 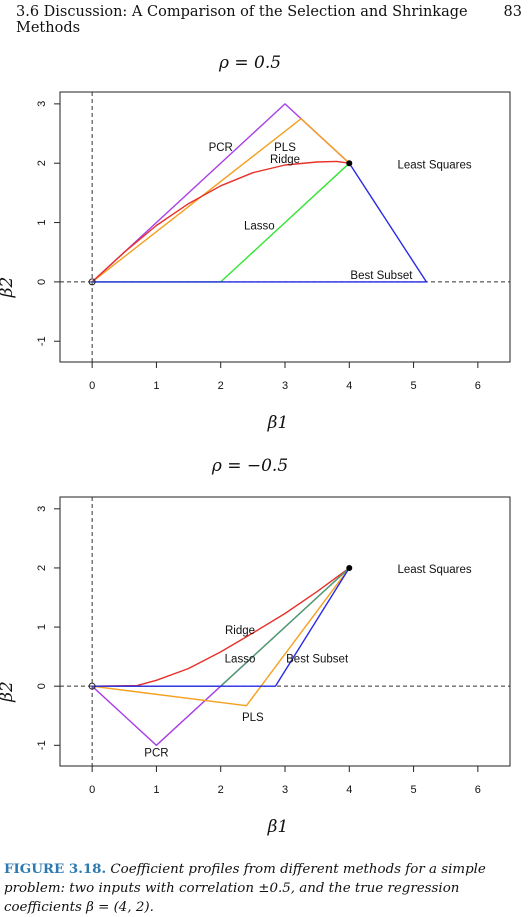 I want to click on chart-2-x-axis-label: β1, so click(x=278, y=827).